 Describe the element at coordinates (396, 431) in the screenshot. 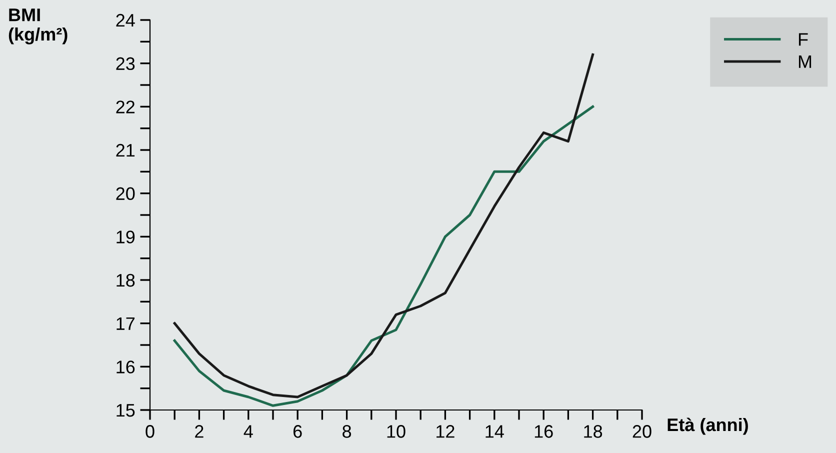

I see `x-tick-label: 10` at that location.